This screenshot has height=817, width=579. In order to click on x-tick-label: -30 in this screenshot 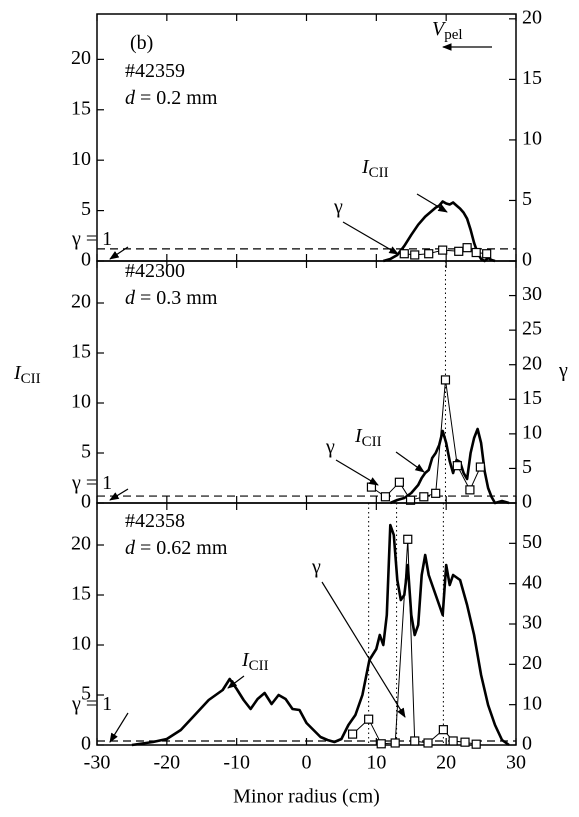, I will do `click(97, 763)`.